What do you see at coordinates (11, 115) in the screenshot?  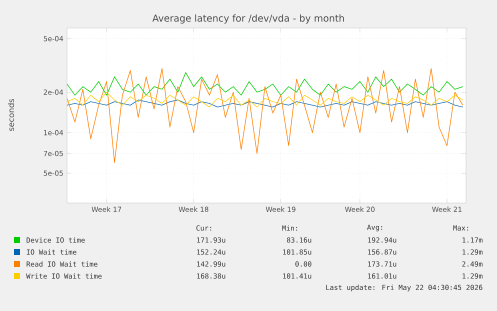 I see `y-axis-title: seconds` at bounding box center [11, 115].